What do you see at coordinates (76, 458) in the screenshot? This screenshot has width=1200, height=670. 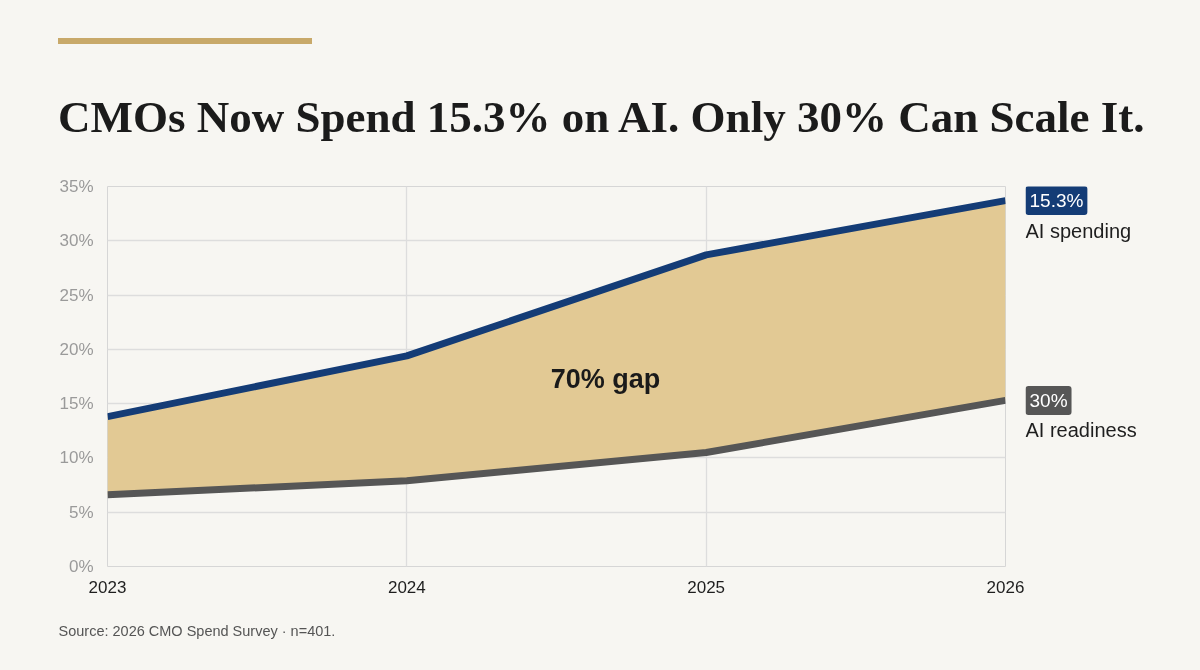 I see `y-tick-label: 10%` at bounding box center [76, 458].